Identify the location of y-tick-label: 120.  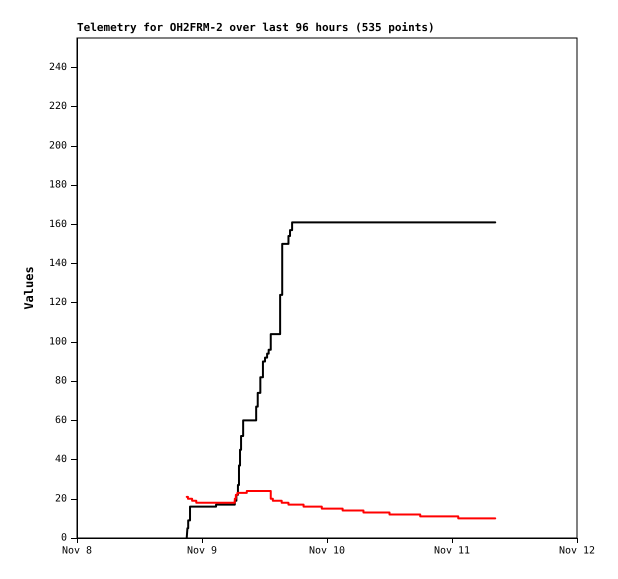
(57, 302).